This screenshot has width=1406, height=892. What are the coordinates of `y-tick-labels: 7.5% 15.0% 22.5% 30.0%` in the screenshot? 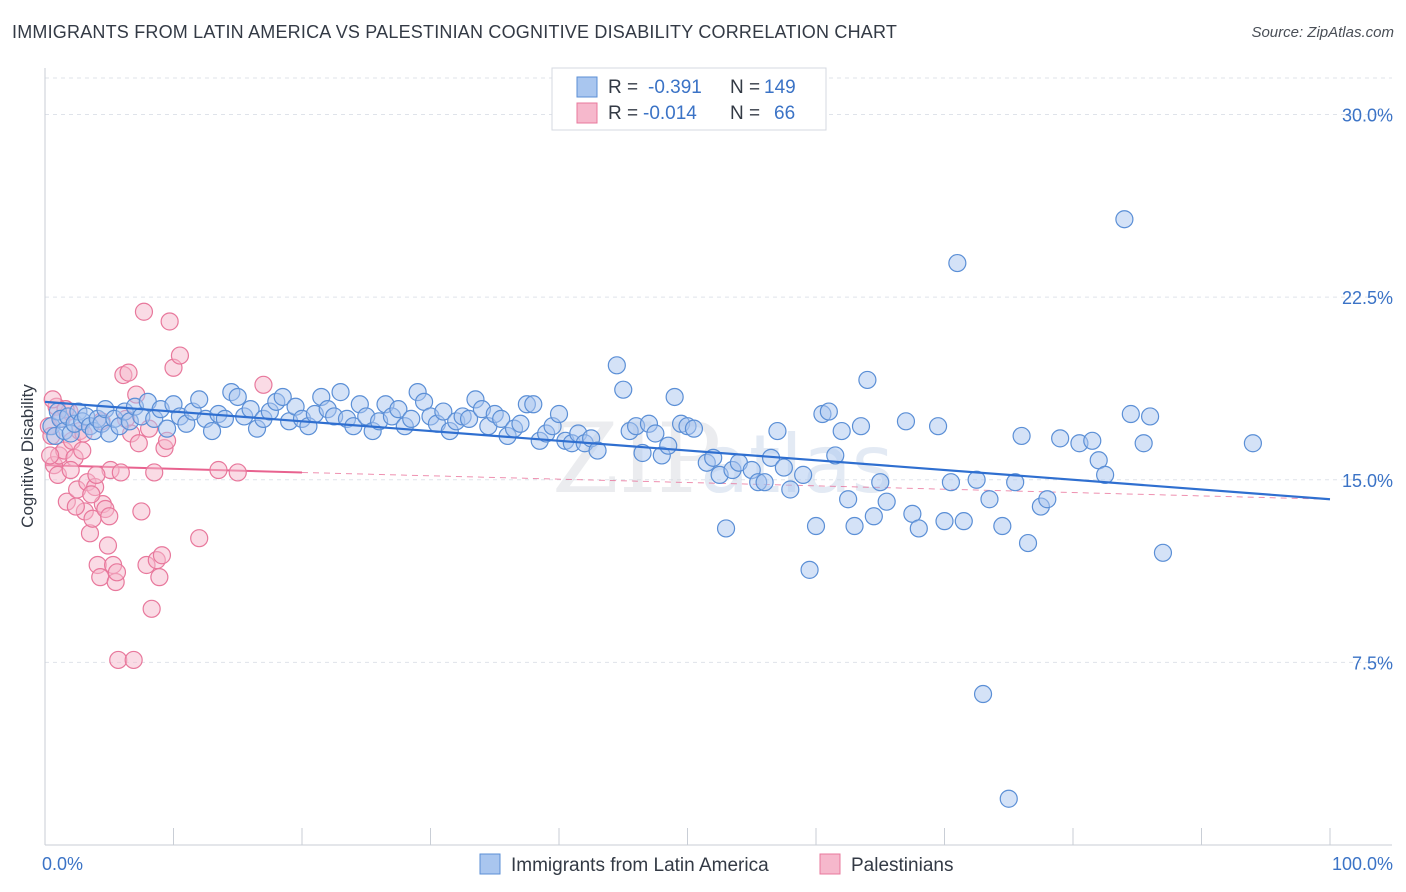 It's located at (1367, 390).